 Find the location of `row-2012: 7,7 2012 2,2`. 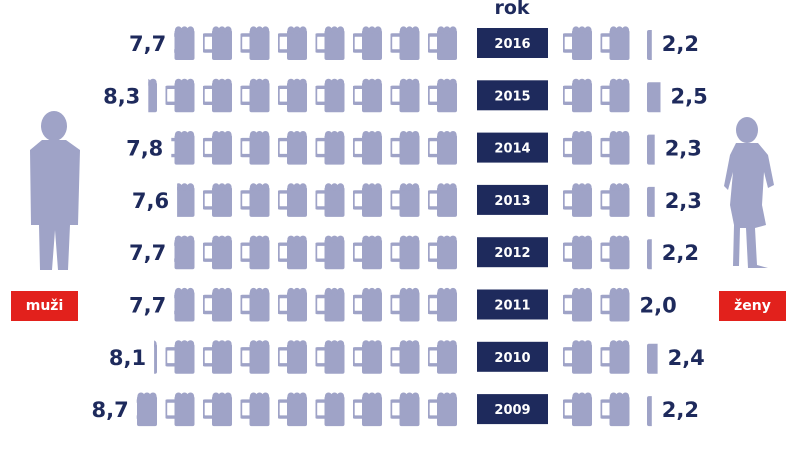

row-2012: 7,7 2012 2,2 is located at coordinates (414, 252).